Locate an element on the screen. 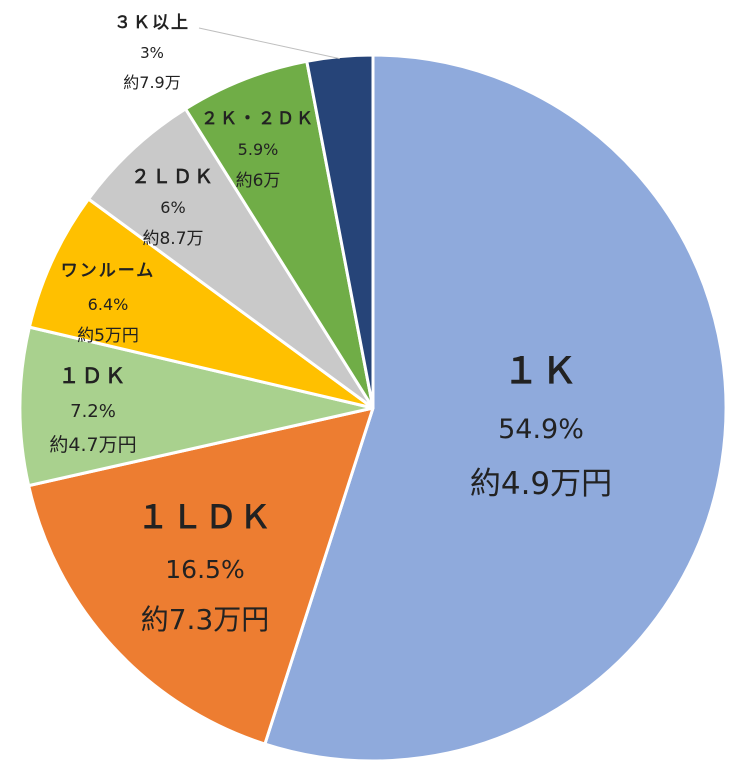 The width and height of the screenshot is (750, 784). slice-percent-one-room: 6.4% is located at coordinates (108, 304).